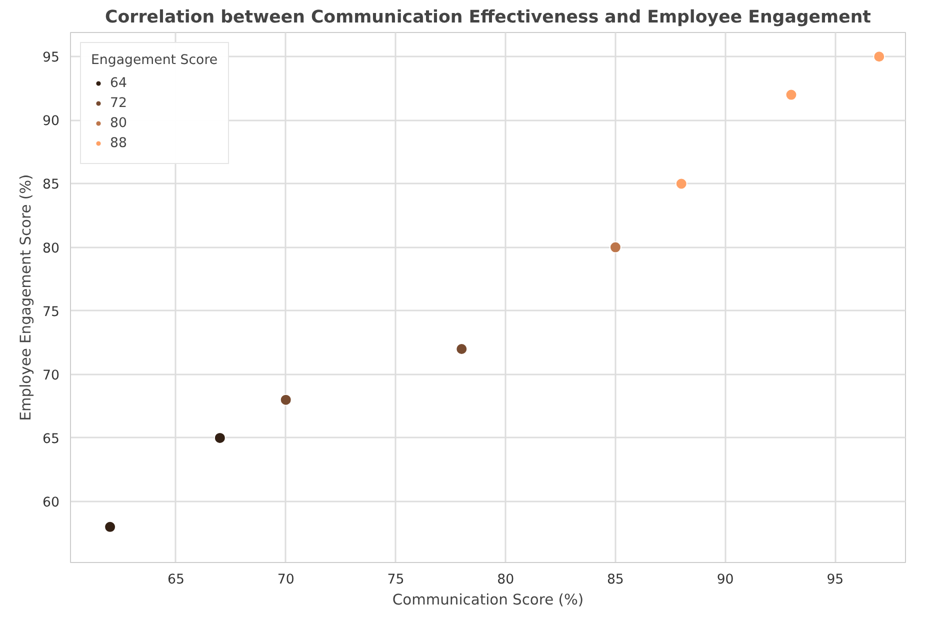 The image size is (925, 618). Describe the element at coordinates (488, 18) in the screenshot. I see `chart-title: Correlation between Communication Effectiveness and Employee Engagement` at that location.